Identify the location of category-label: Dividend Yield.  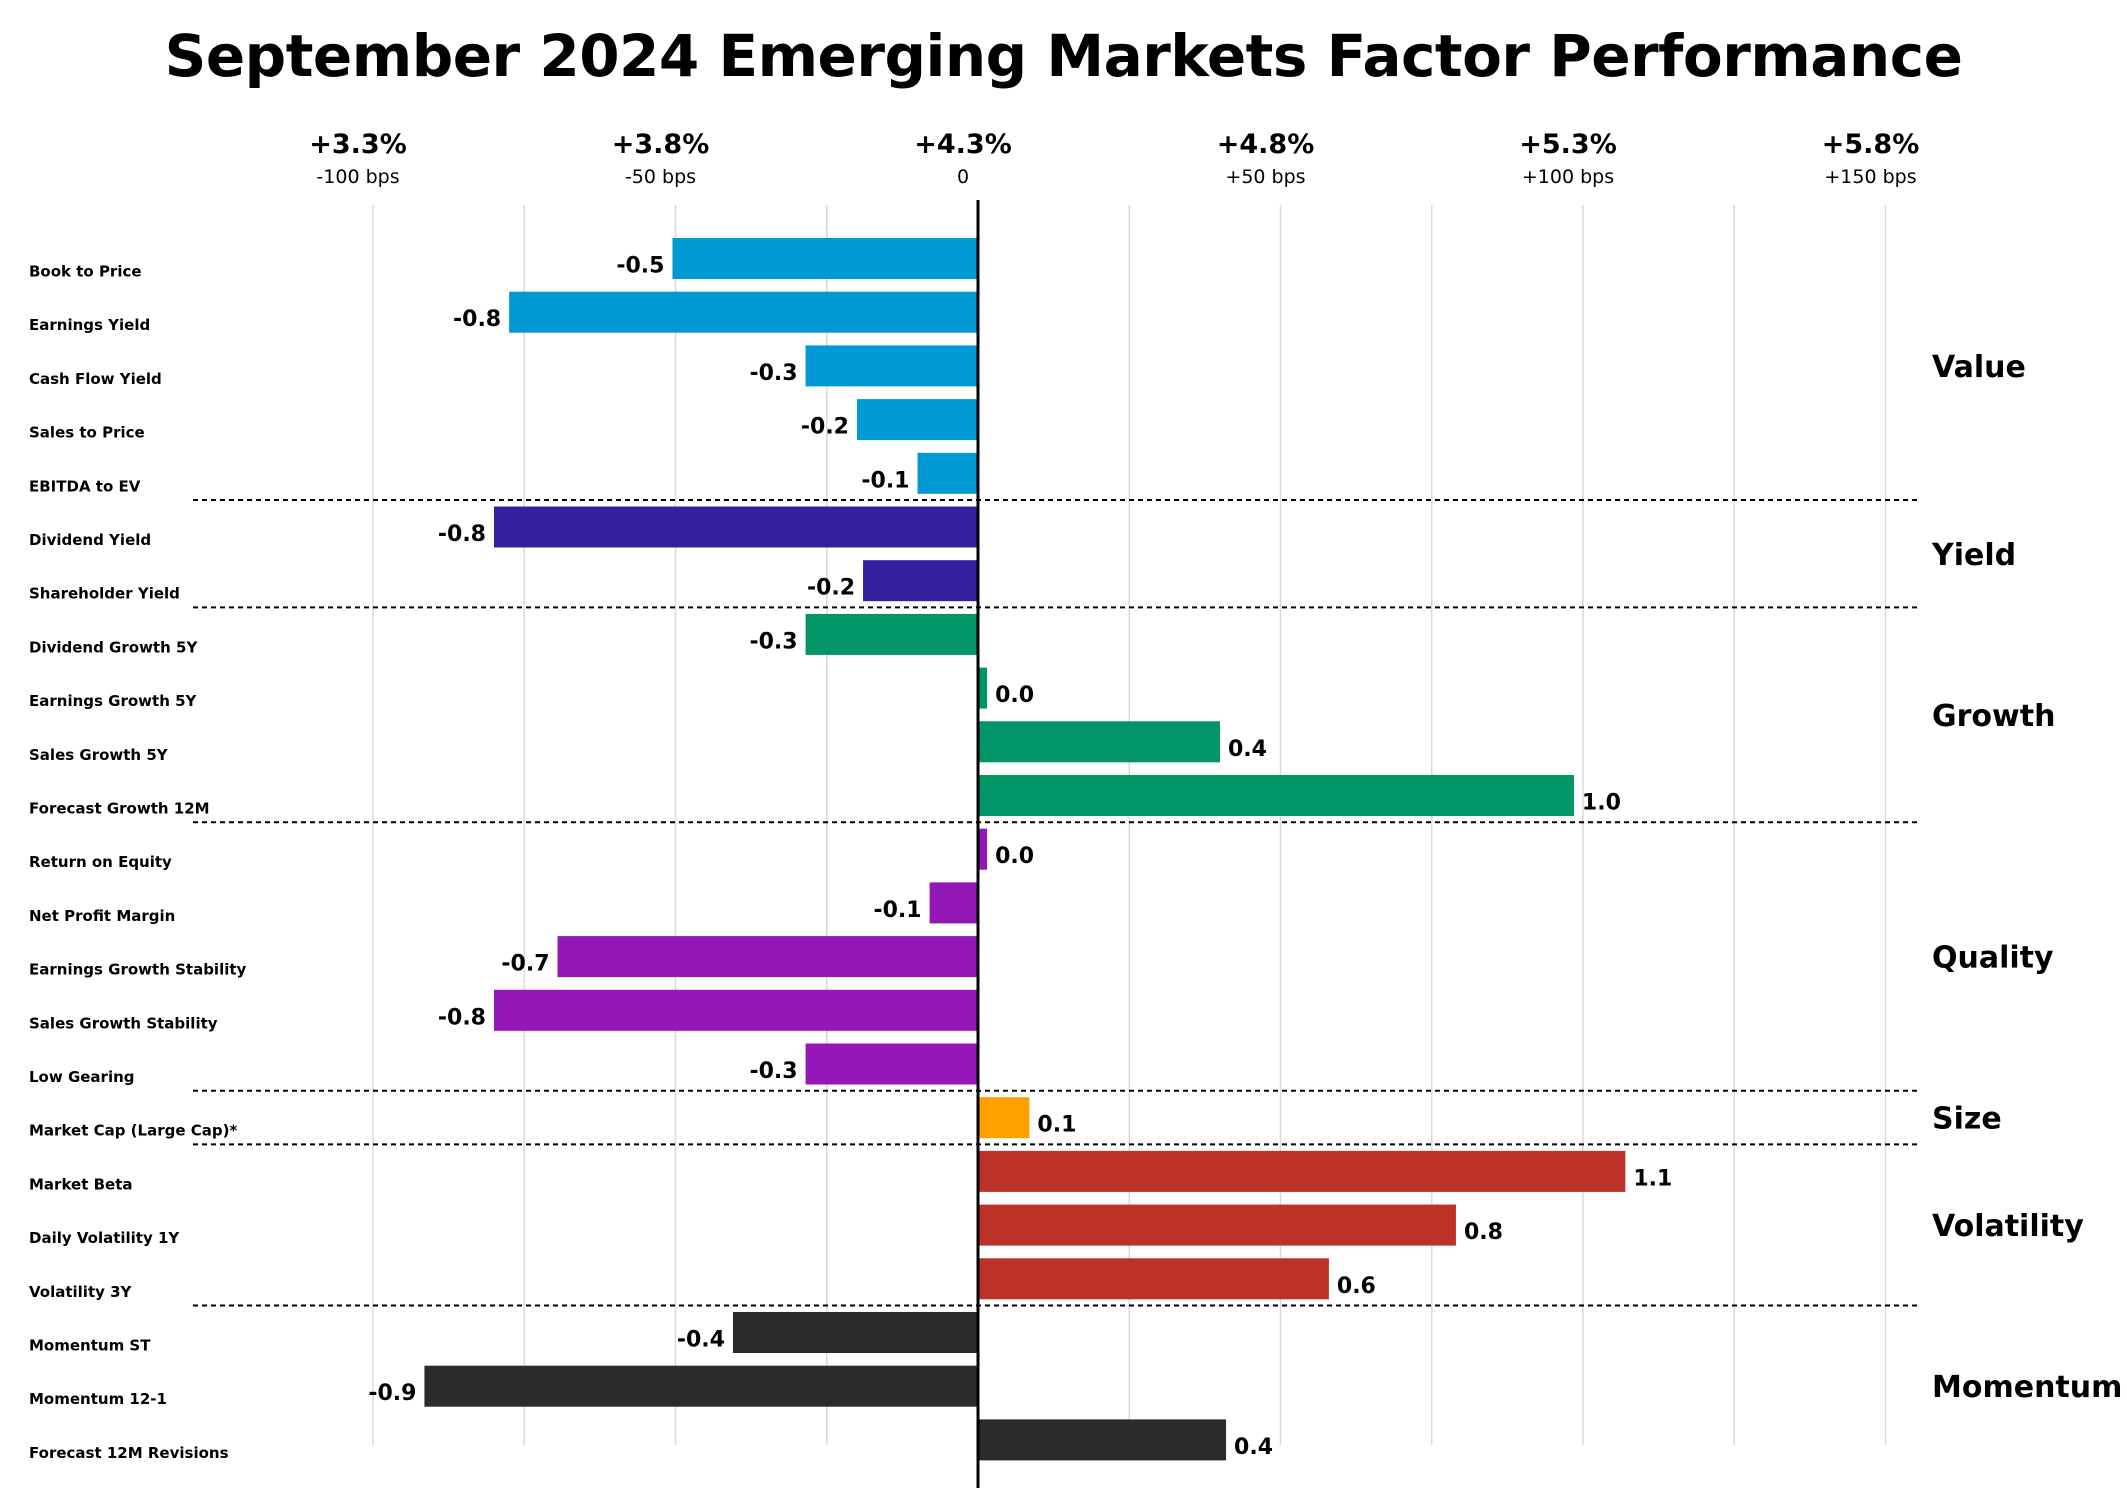
(90, 540).